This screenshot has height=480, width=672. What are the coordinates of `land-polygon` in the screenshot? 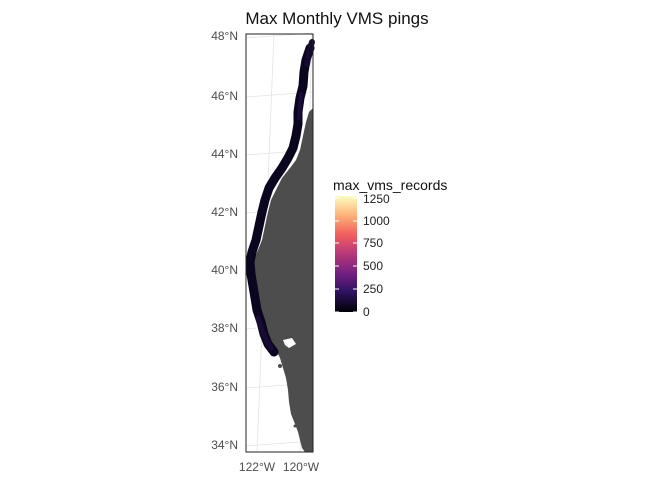 It's located at (283, 280).